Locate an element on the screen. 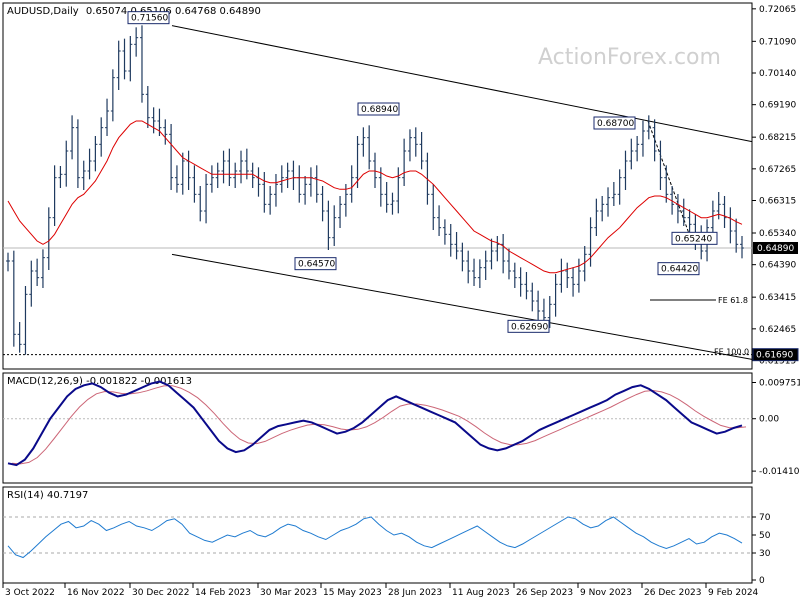  macd-signal-line is located at coordinates (379, 425).